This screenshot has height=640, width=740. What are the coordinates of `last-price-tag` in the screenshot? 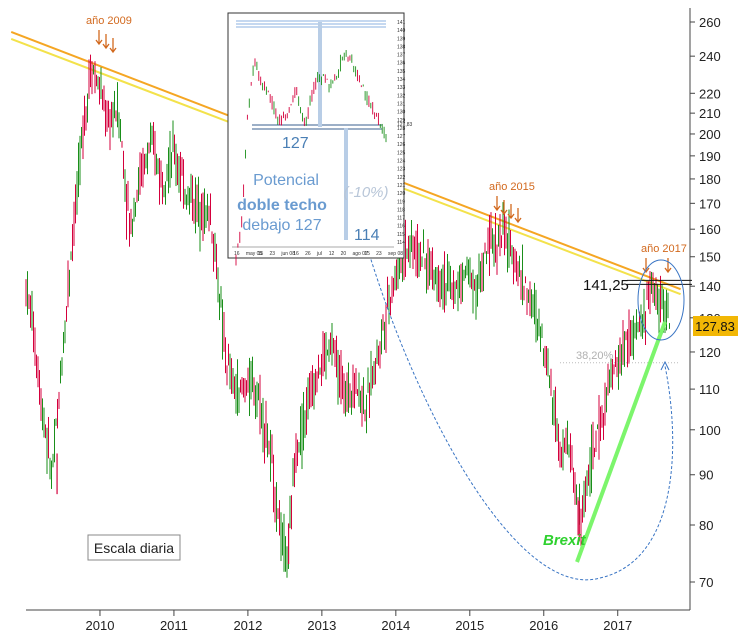 It's located at (715, 326).